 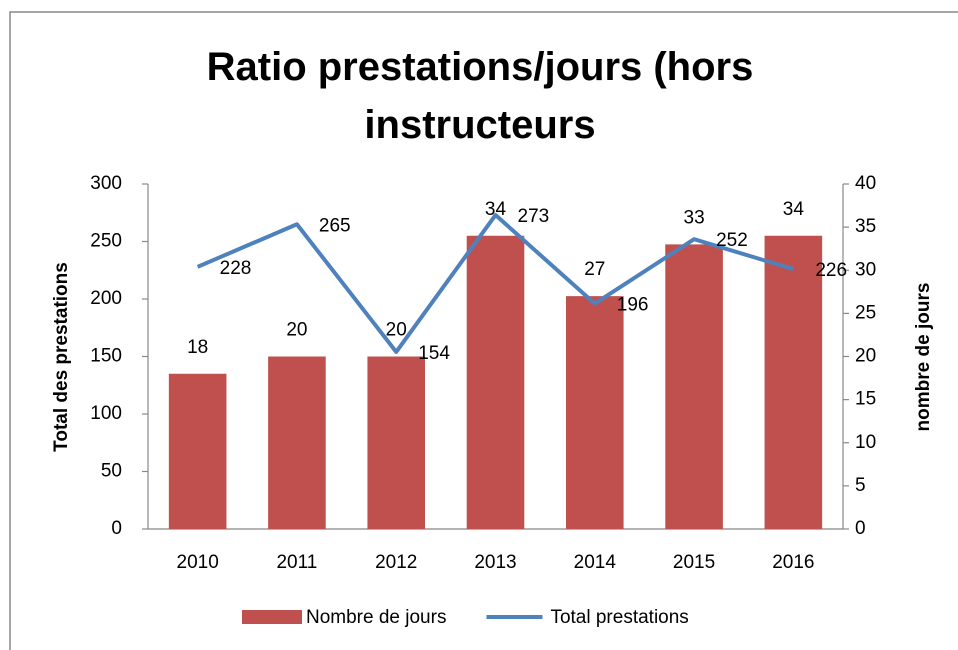 I want to click on line-value-label: 228, so click(x=236, y=268).